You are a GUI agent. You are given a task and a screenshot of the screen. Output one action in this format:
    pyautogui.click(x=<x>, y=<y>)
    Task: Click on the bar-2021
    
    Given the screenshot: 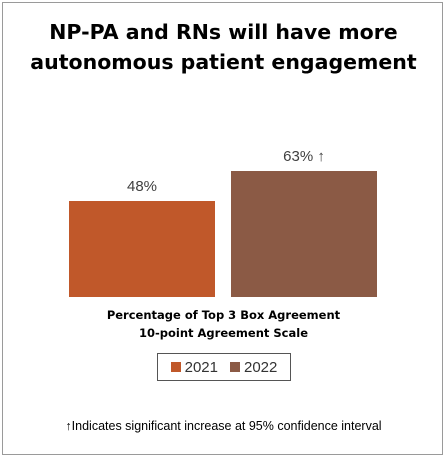 What is the action you would take?
    pyautogui.click(x=142, y=249)
    